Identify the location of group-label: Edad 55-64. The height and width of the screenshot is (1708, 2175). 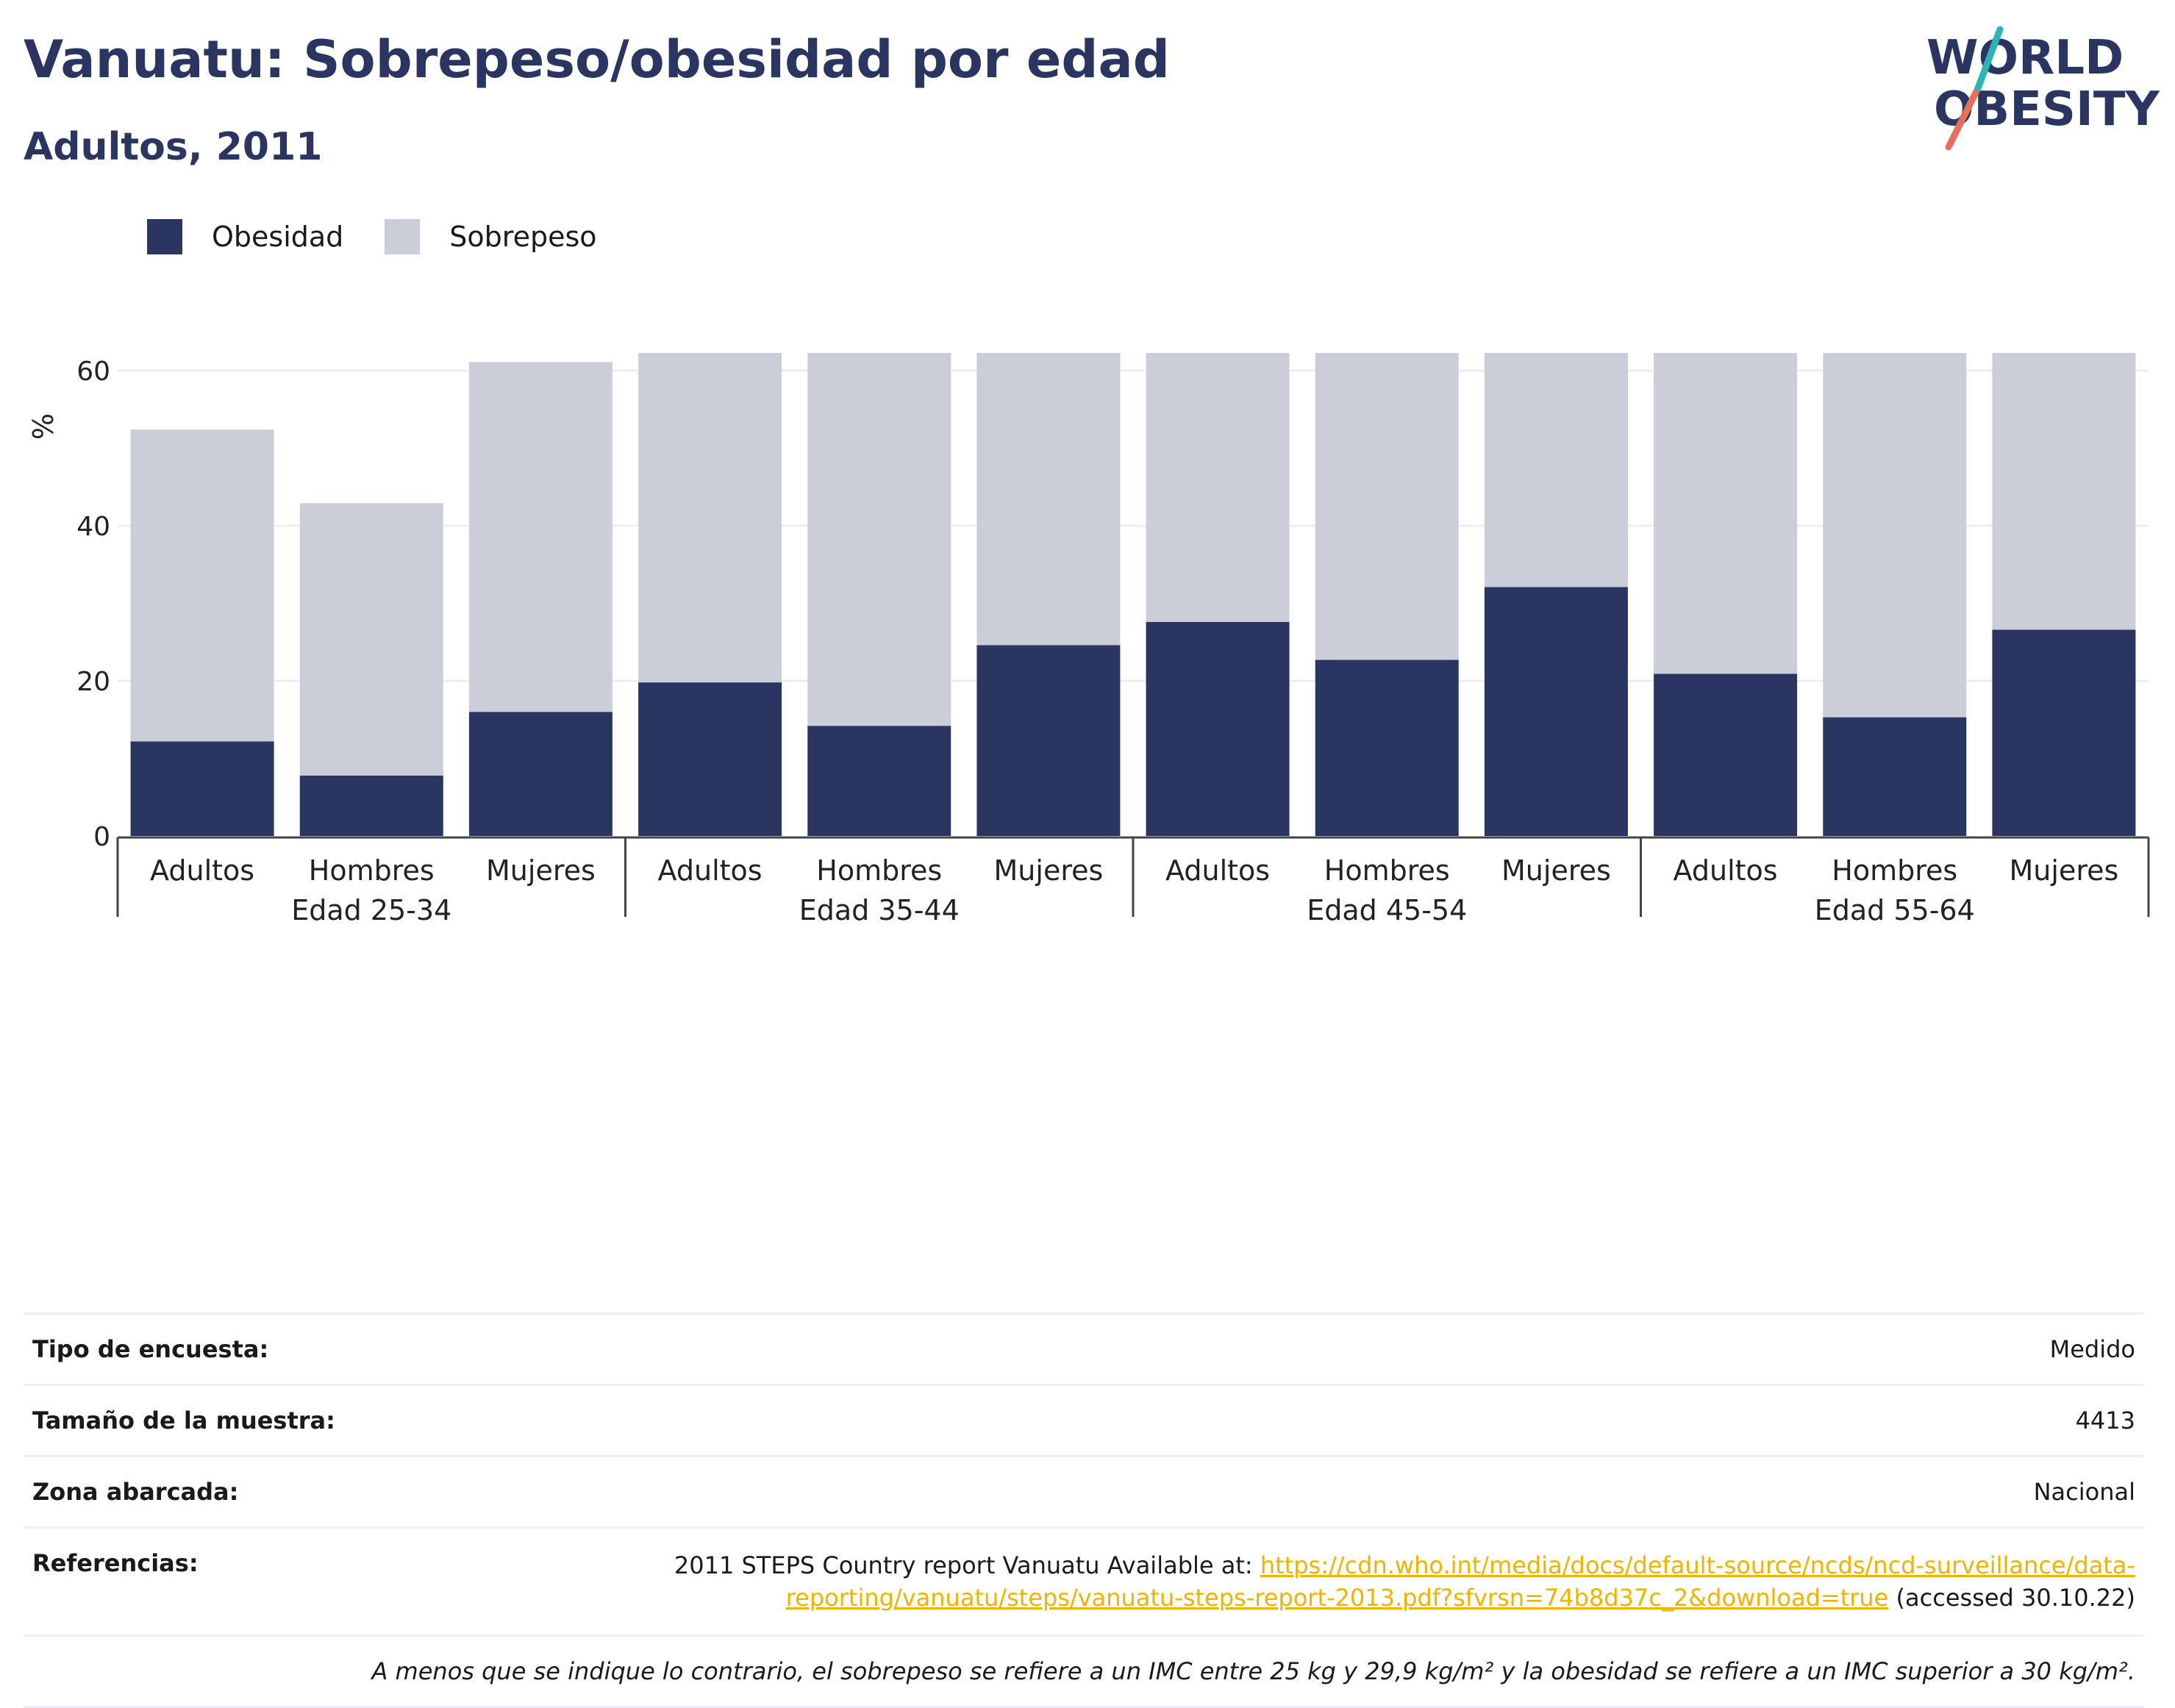
(1895, 910).